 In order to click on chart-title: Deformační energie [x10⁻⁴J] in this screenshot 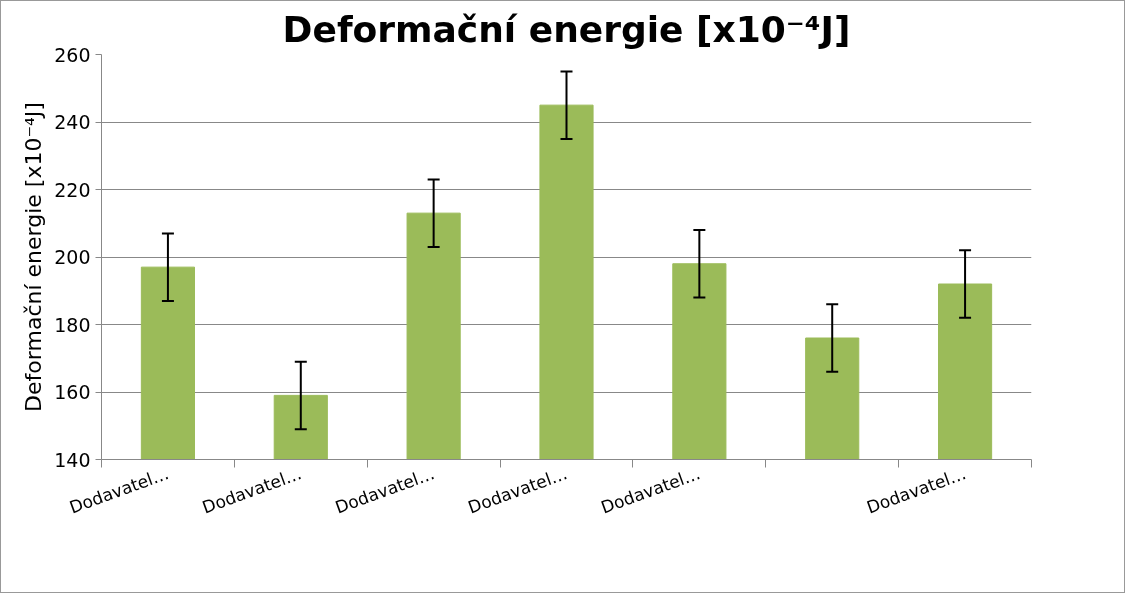, I will do `click(566, 29)`.